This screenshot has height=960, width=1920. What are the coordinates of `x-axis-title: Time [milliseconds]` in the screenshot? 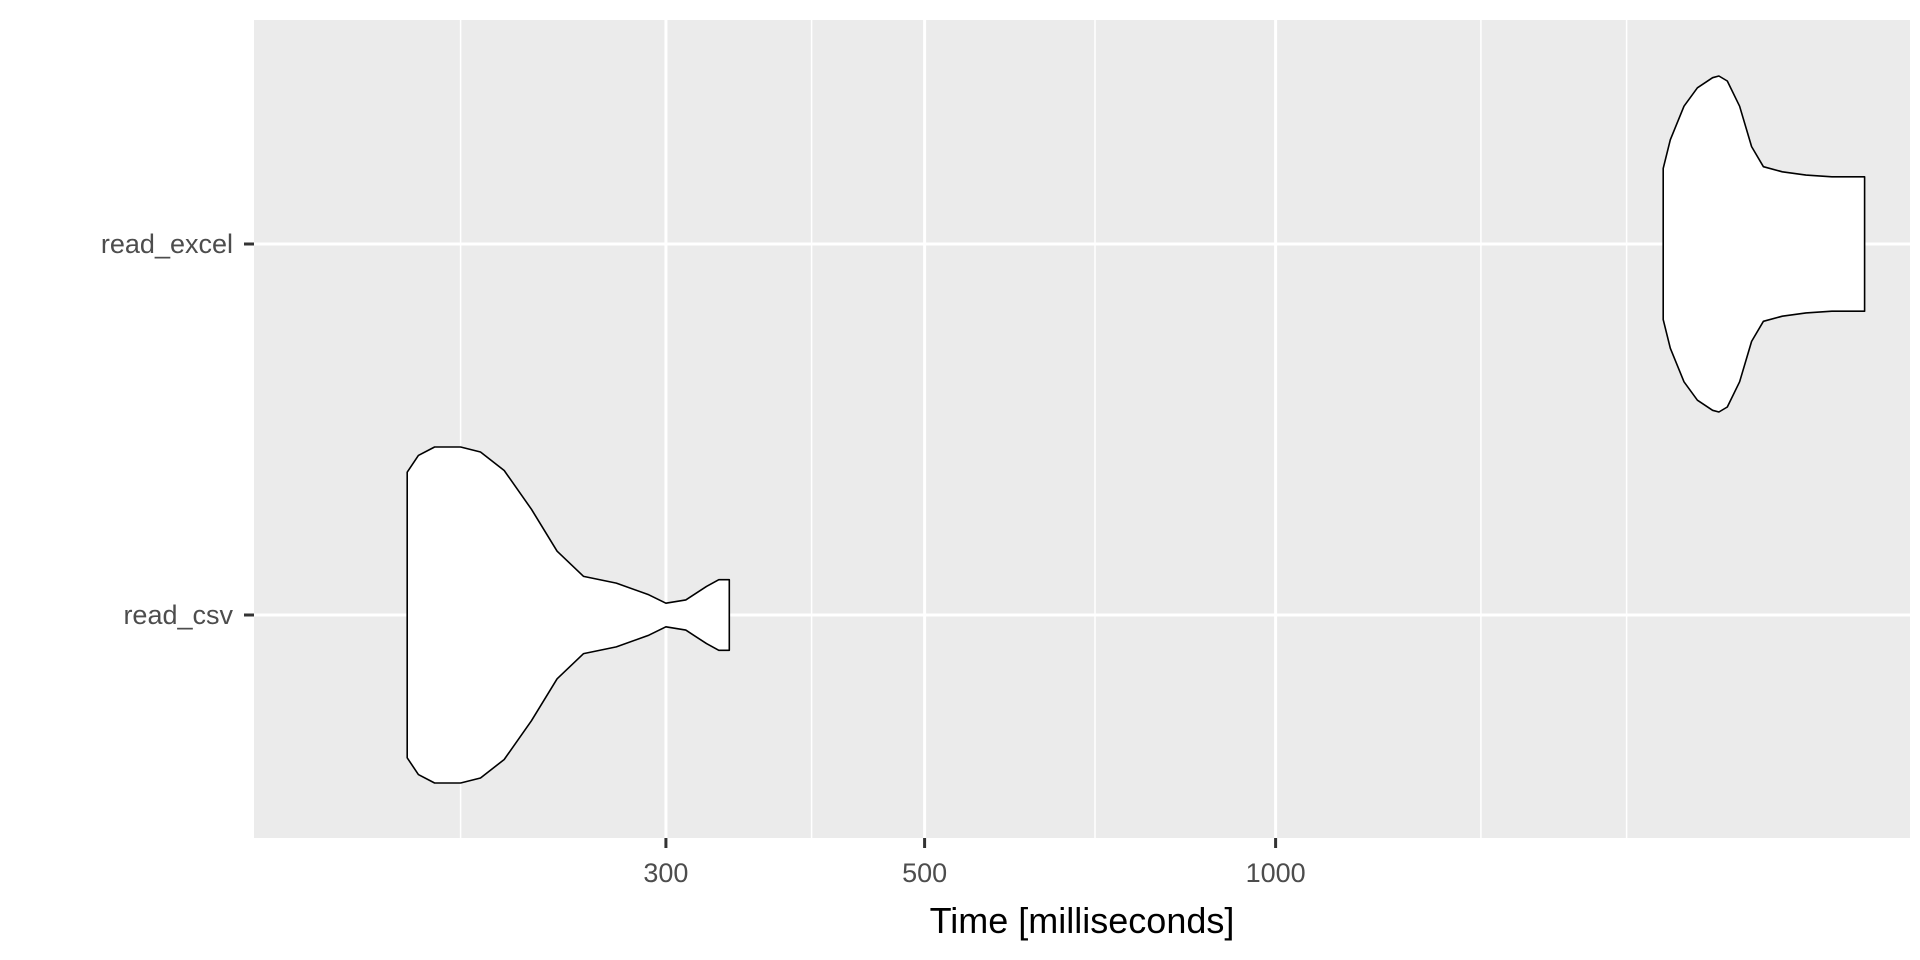 It's located at (1082, 920).